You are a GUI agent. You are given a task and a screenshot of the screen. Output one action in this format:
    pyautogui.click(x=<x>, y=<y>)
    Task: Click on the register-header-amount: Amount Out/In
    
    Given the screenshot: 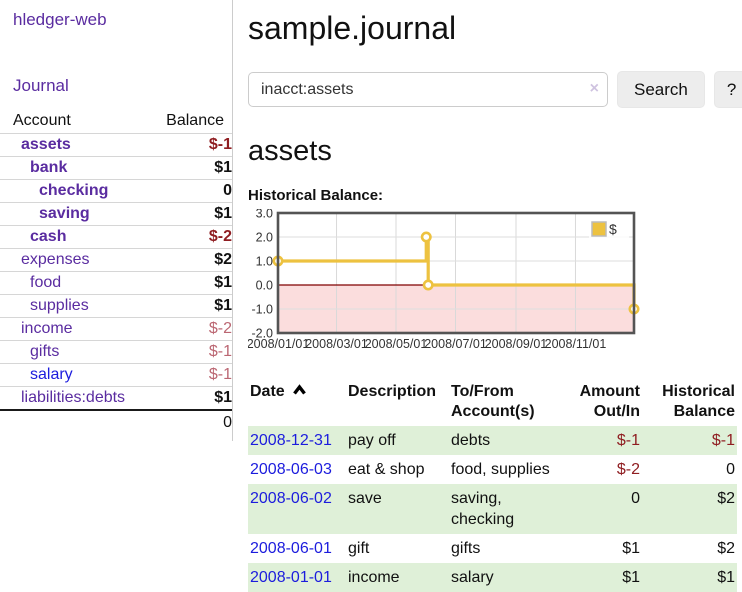 What is the action you would take?
    pyautogui.click(x=609, y=401)
    